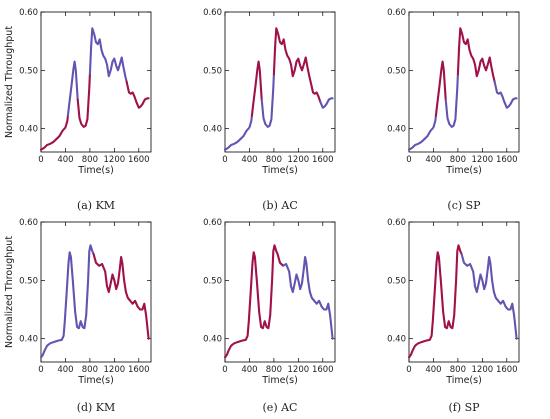  Describe the element at coordinates (464, 407) in the screenshot. I see `subfigure-caption: (f) SP` at that location.